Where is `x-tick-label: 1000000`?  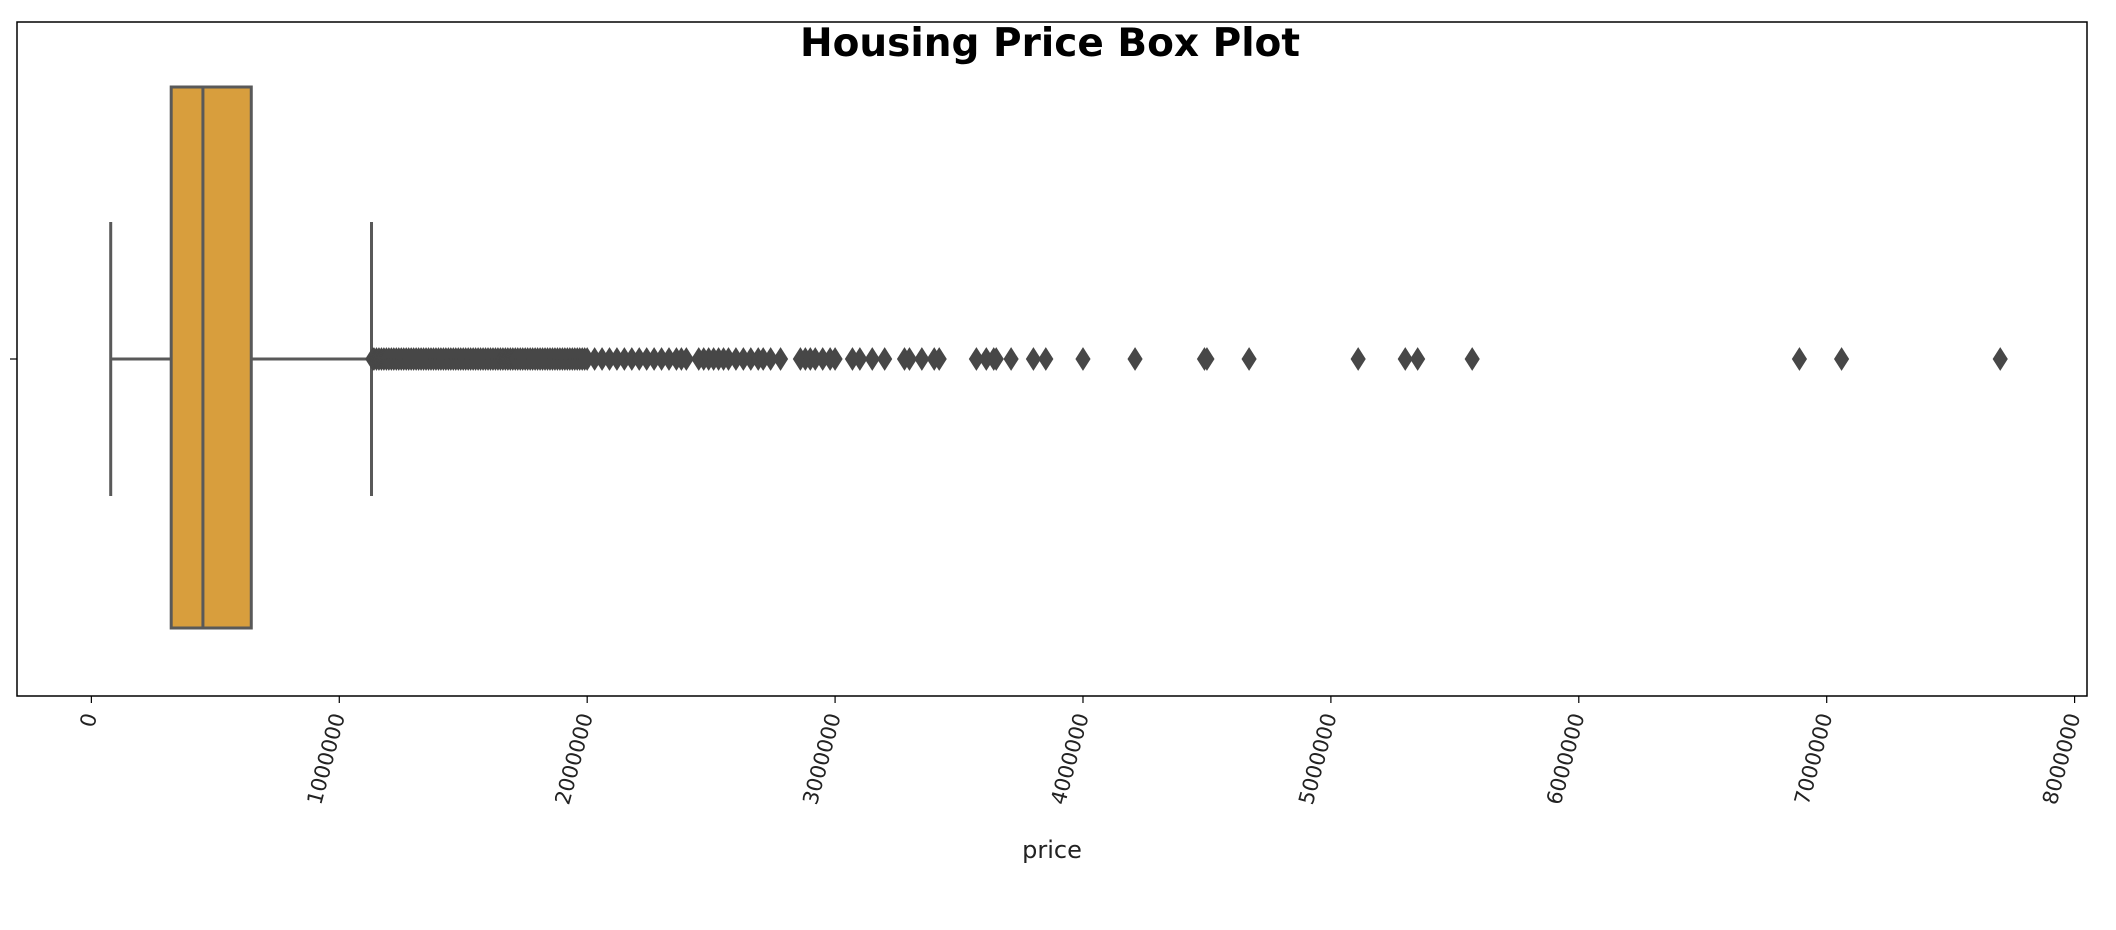 x-tick-label: 1000000 is located at coordinates (326, 759).